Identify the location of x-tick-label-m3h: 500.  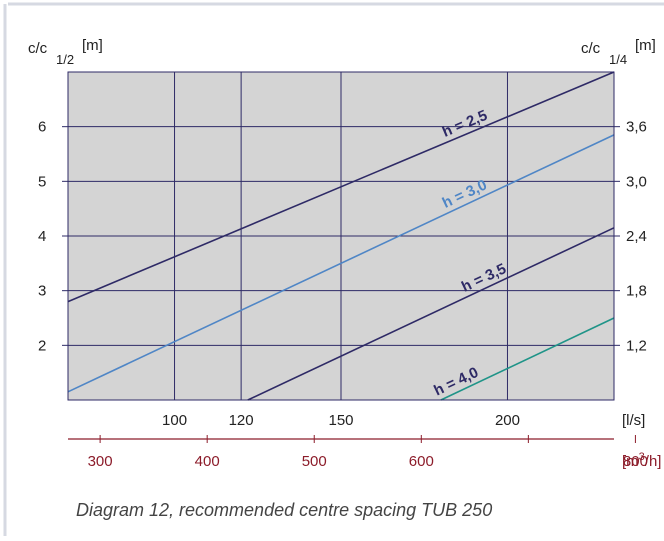
(314, 461).